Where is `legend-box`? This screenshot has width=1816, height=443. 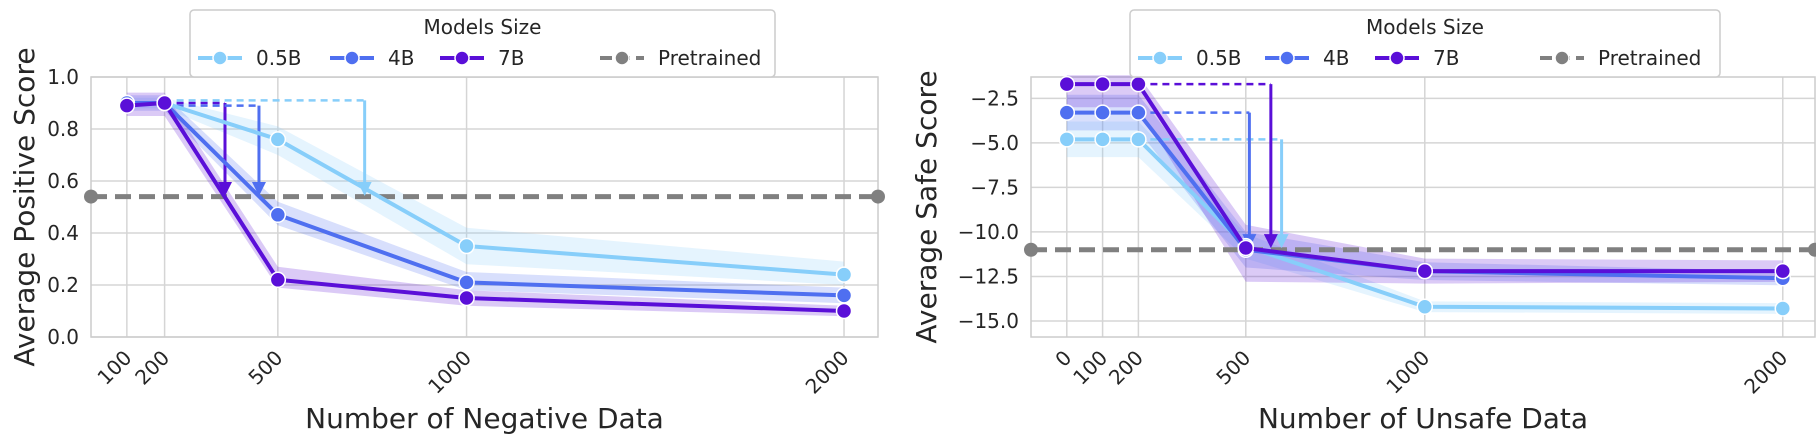
legend-box is located at coordinates (1425, 43).